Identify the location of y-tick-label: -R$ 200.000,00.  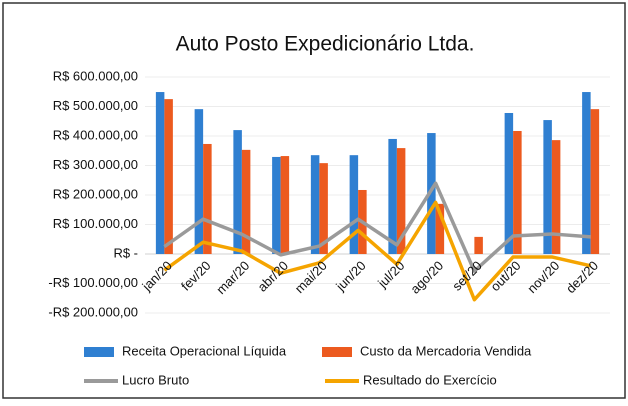
(93, 311).